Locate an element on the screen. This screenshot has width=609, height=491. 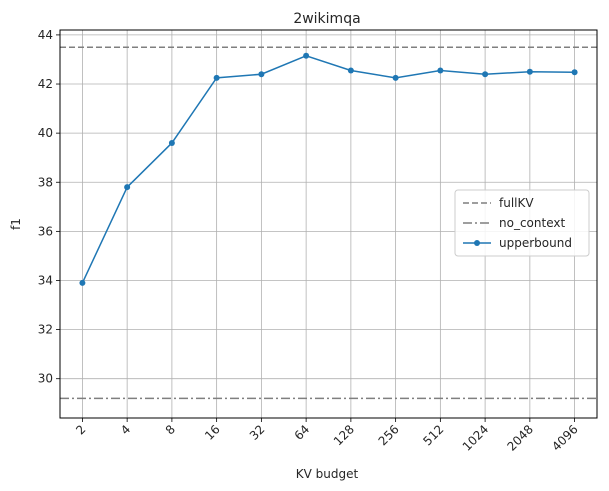
y-tick-label: 40 is located at coordinates (45, 133).